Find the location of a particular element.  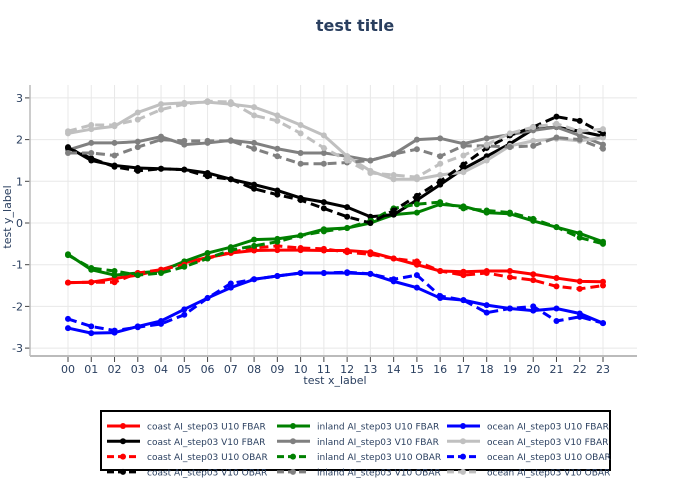

legend-item: ocean AI_step03 V10 OBAR is located at coordinates (528, 473).